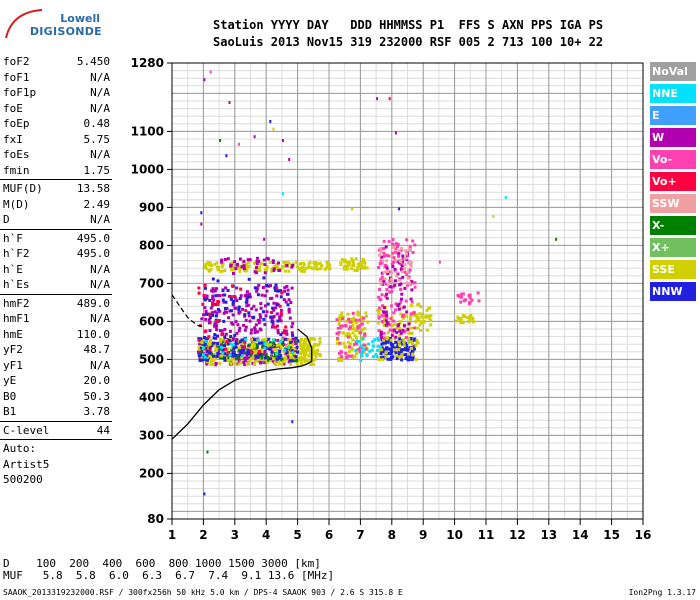 This screenshot has height=600, width=700. I want to click on param-row: M(D) 2.49, so click(56, 205).